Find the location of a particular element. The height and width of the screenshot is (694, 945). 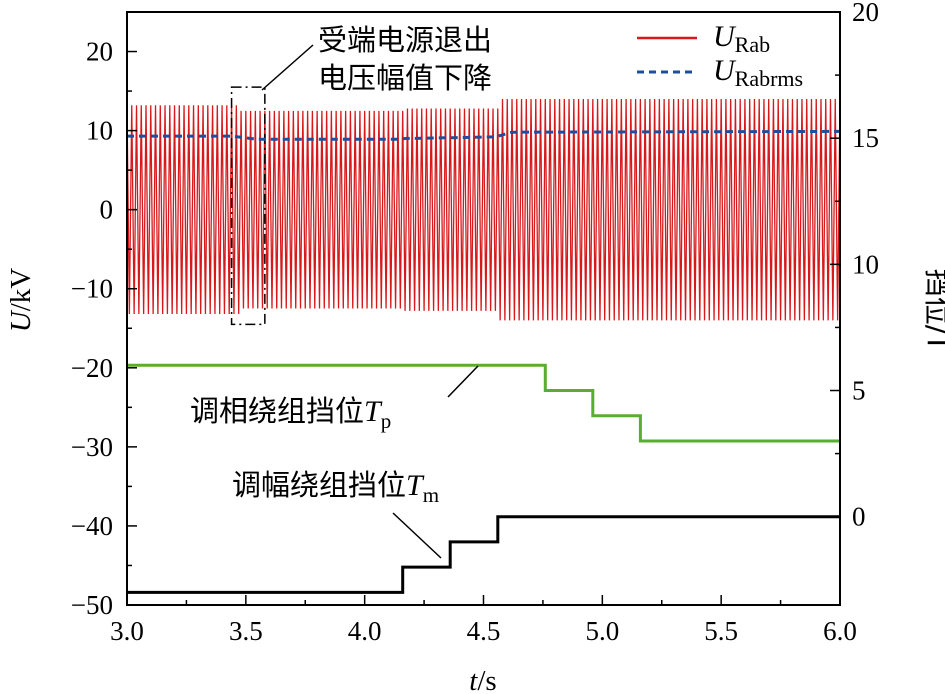

series-tp-step is located at coordinates (483, 403).